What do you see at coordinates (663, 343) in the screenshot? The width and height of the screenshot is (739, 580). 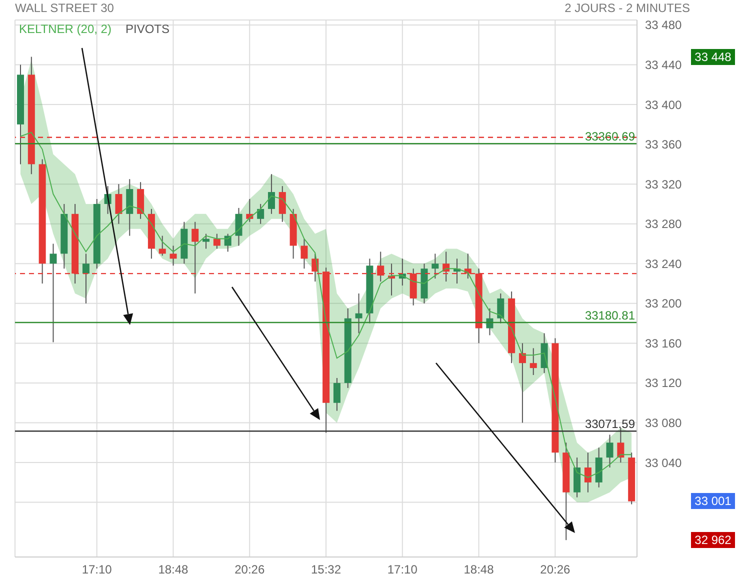 I see `y-tick-label: 33 160` at bounding box center [663, 343].